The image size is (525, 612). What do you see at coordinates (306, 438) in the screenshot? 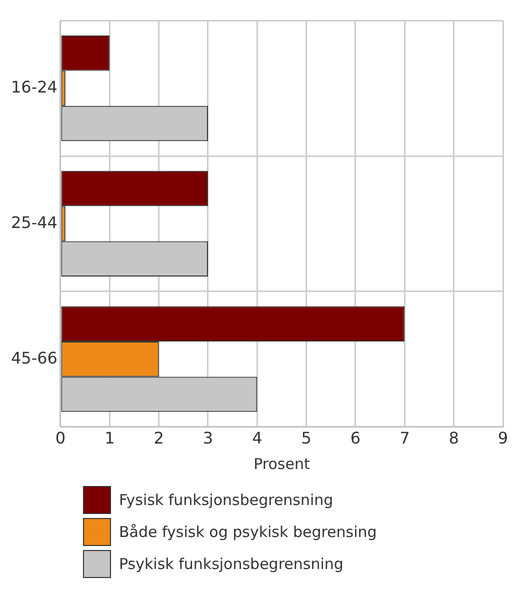
I see `x-tick-label: 5` at bounding box center [306, 438].